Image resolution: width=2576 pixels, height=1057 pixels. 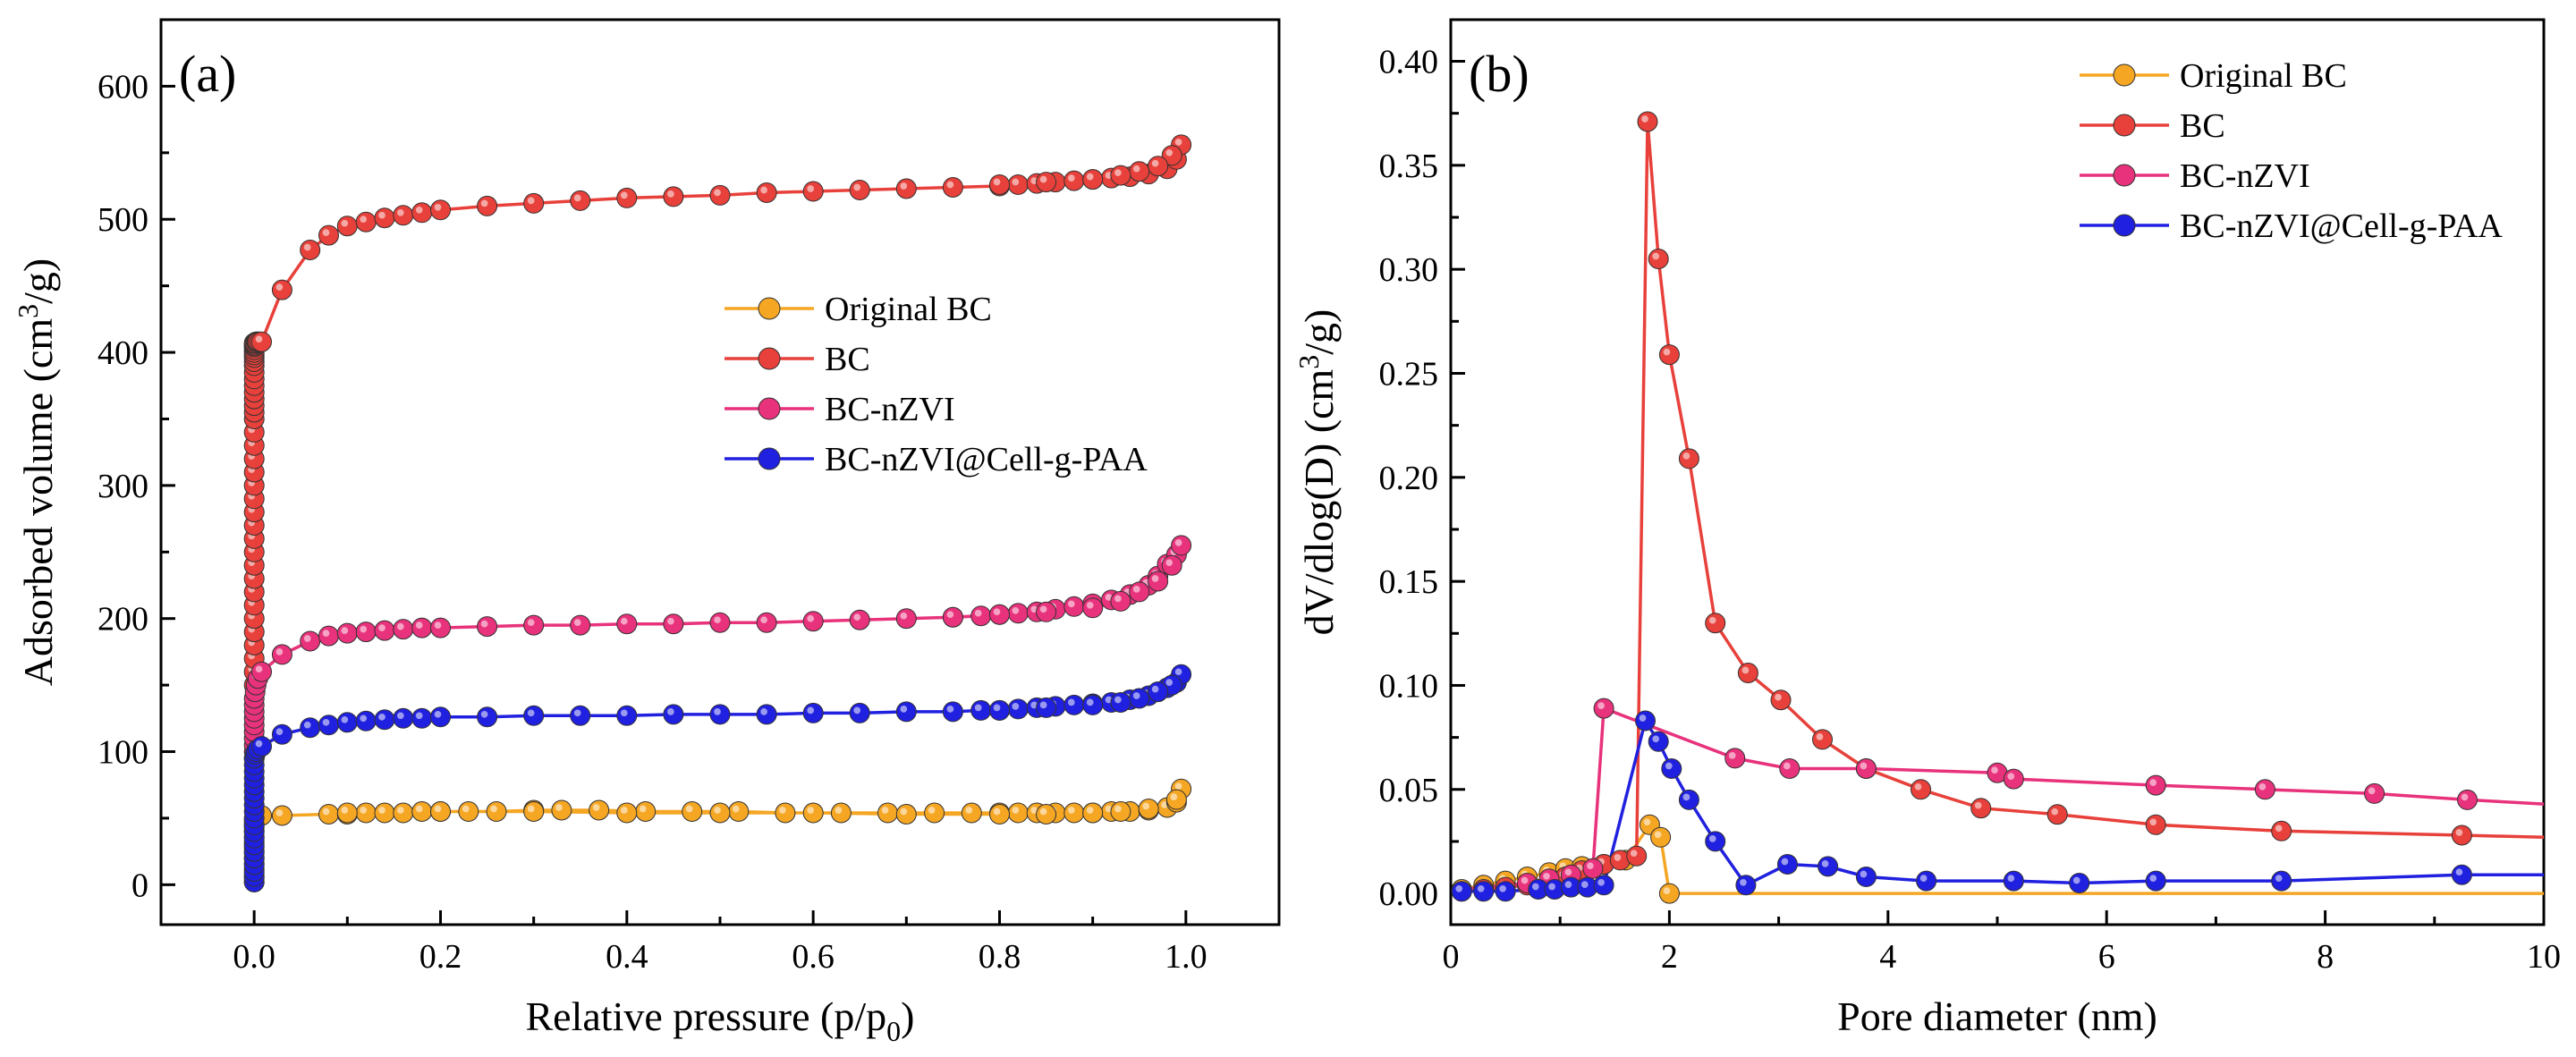 I want to click on y-tick-label: 500, so click(x=122, y=220).